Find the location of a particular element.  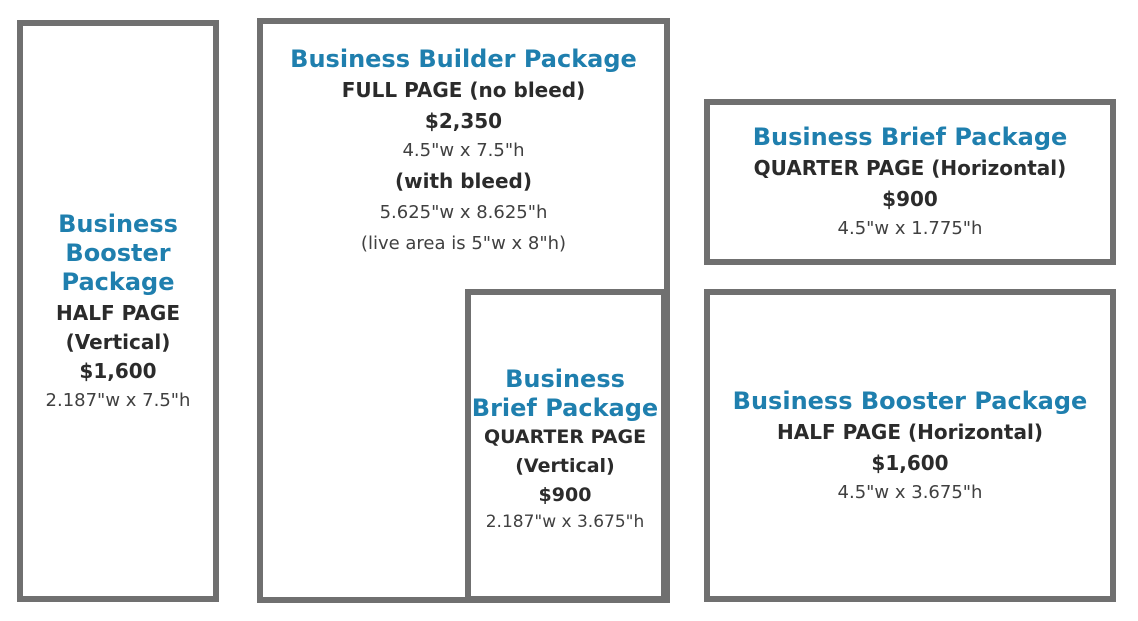

bleed-label: (with bleed) is located at coordinates (463, 181).